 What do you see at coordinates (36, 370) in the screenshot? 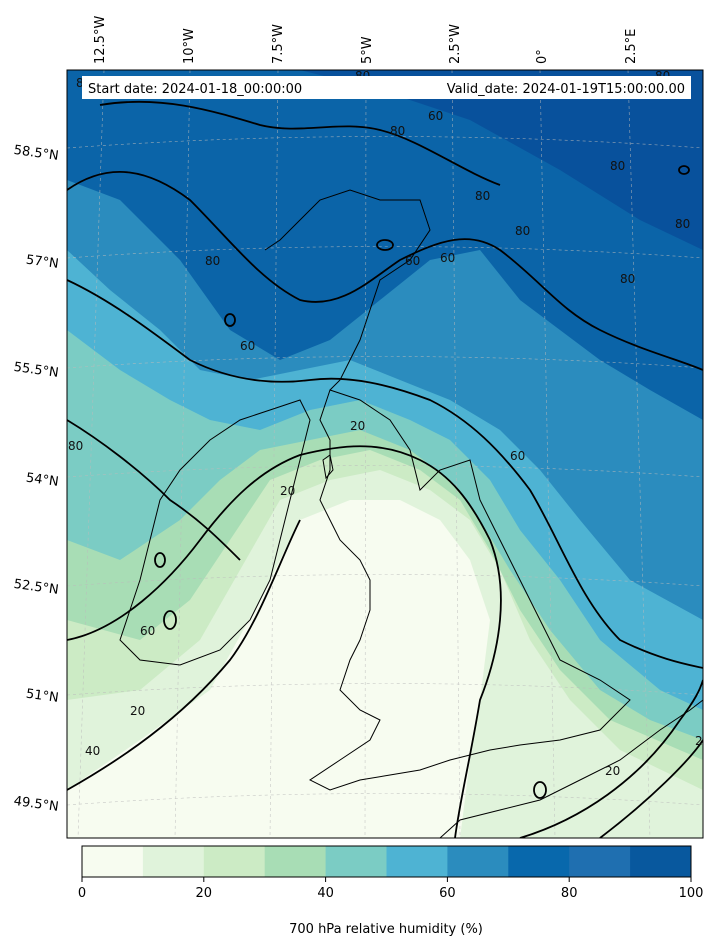
I see `lat-label: 55.5°N` at bounding box center [36, 370].